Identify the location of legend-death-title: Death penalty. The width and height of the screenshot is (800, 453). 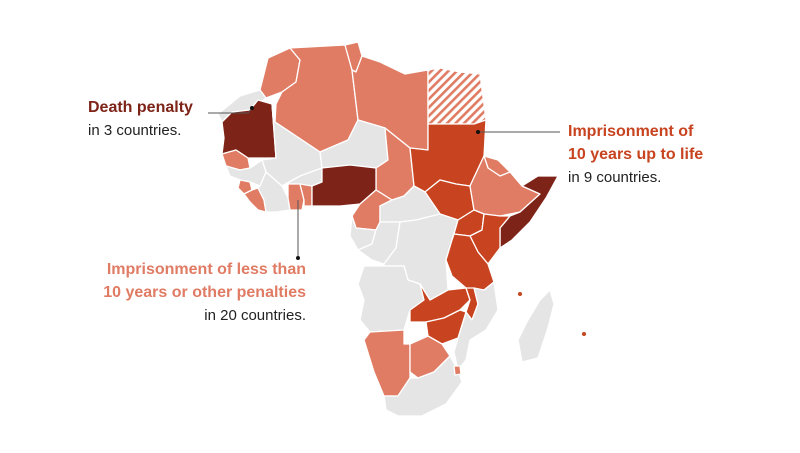
(140, 107).